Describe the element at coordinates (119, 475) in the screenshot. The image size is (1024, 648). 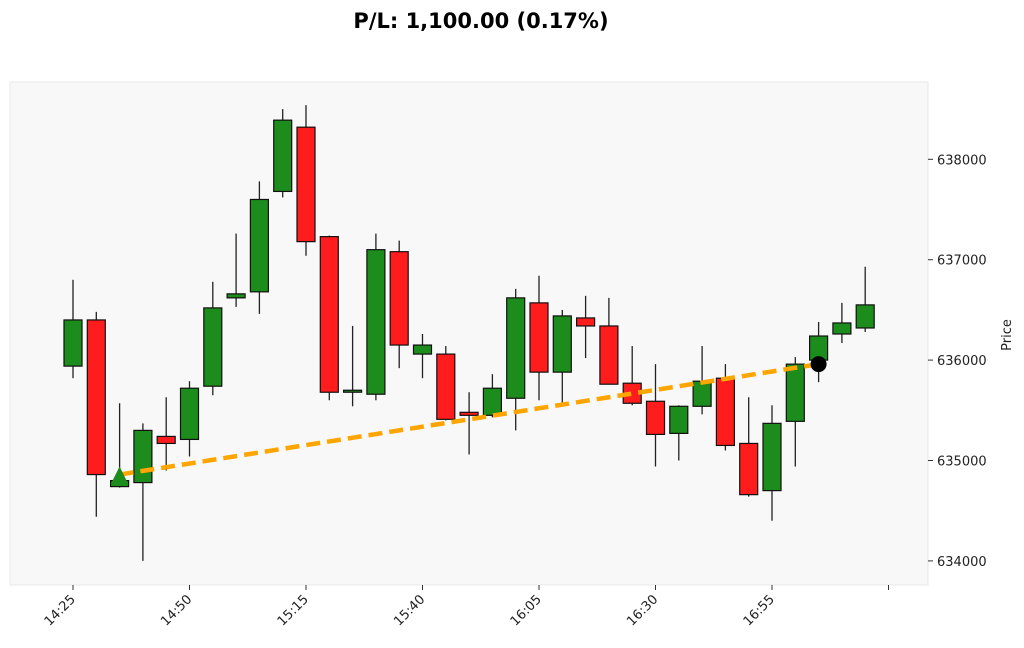
I see `entry-marker-icon` at that location.